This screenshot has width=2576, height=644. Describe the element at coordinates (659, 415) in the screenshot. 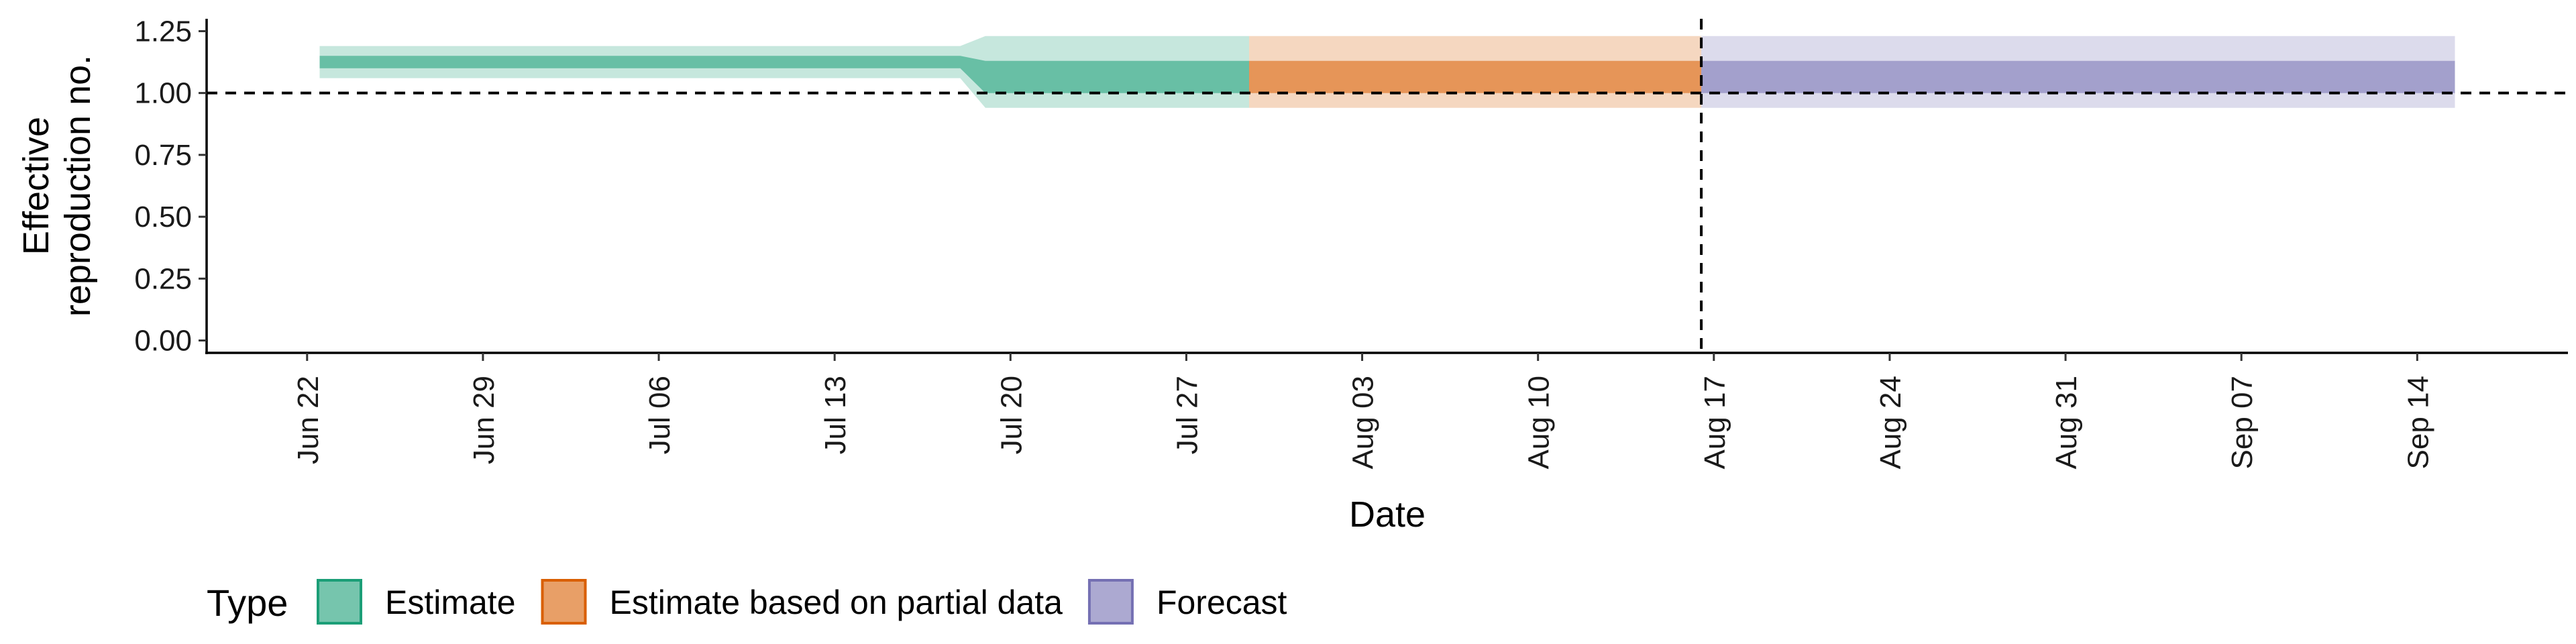

I see `x-tick-label: Jul 06` at that location.